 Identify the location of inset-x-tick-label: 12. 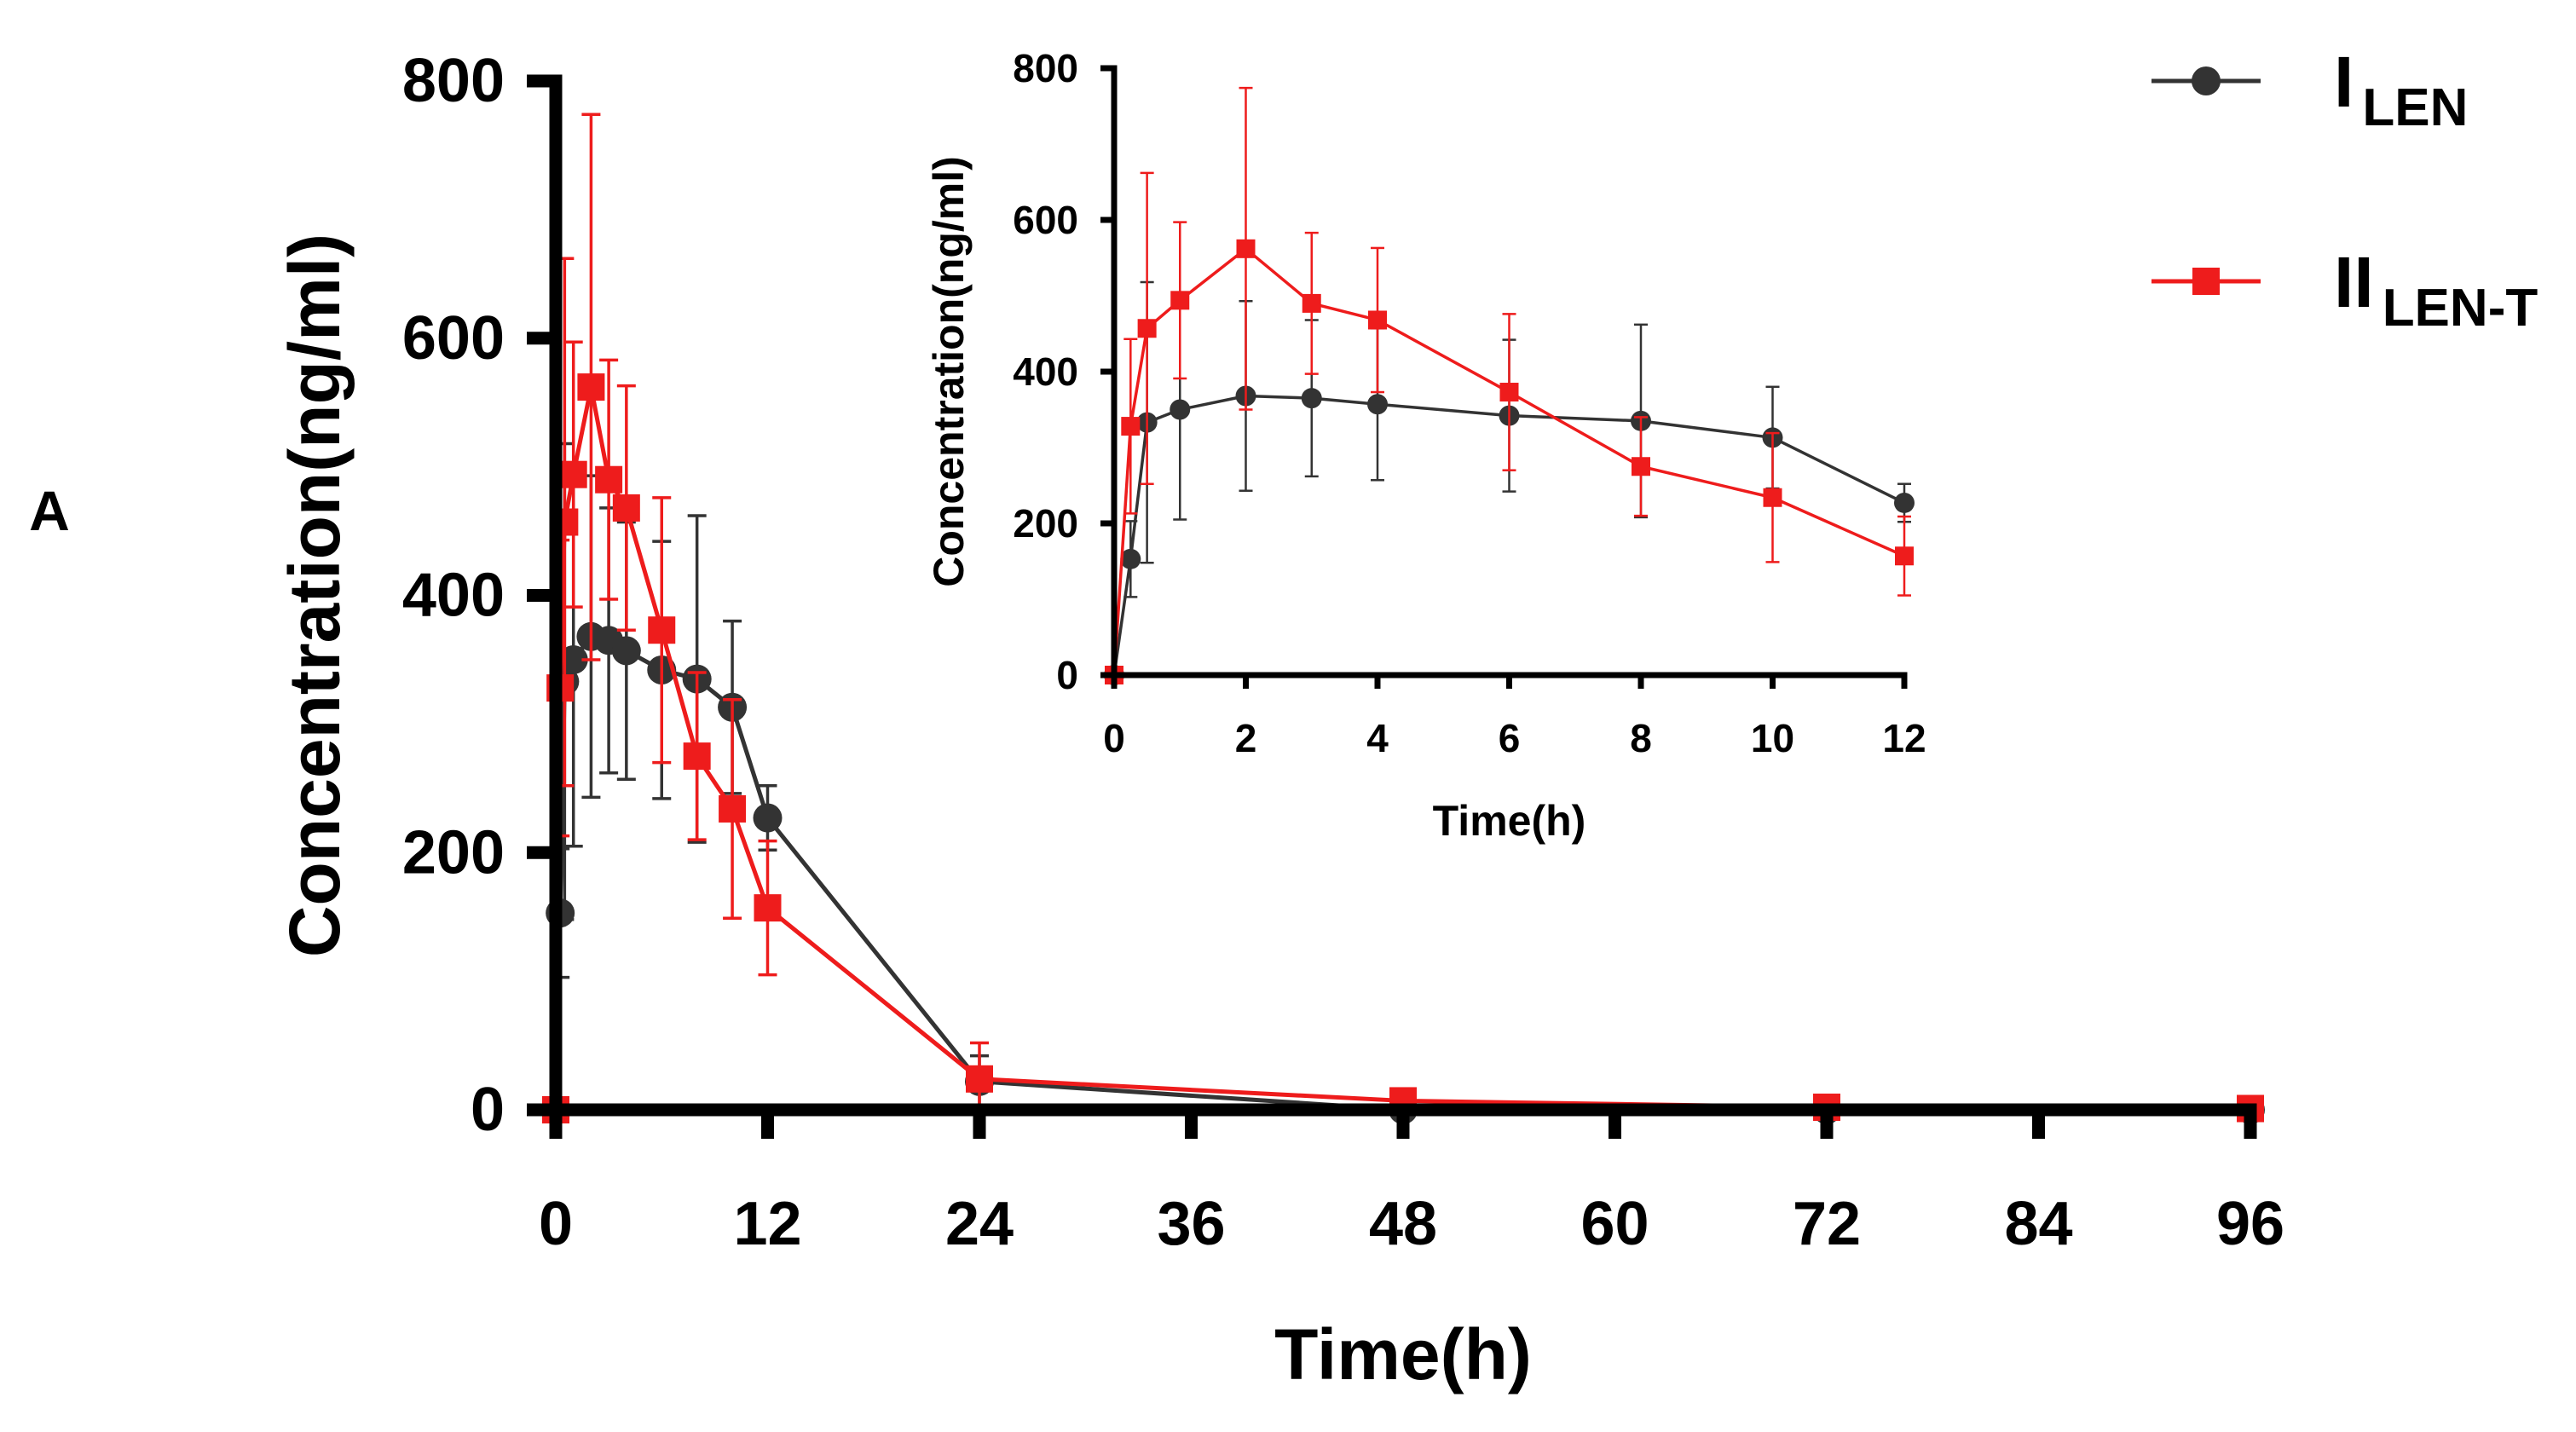
(1904, 738).